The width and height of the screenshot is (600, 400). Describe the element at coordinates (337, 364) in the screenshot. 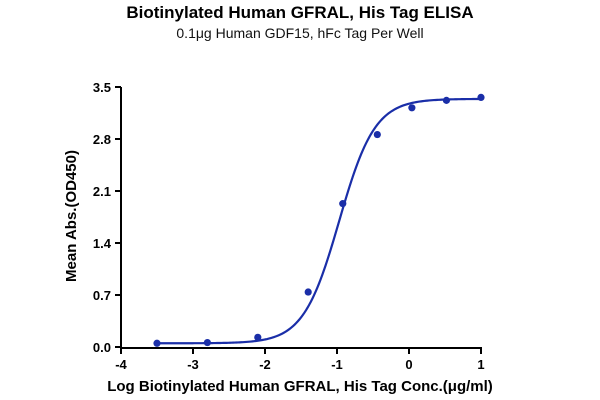

I see `x-tick-label: -1` at that location.